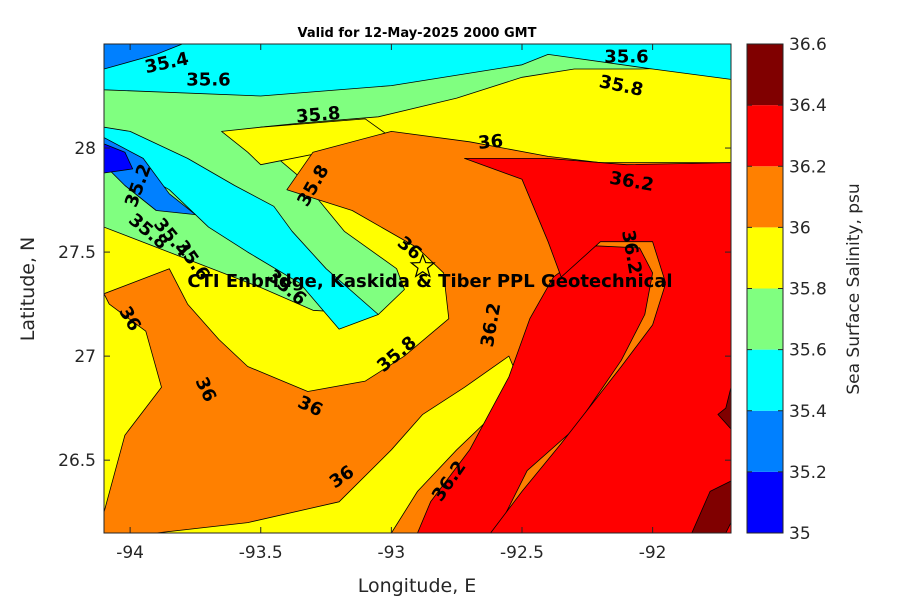  I want to click on x-tick-label: -94, so click(130, 553).